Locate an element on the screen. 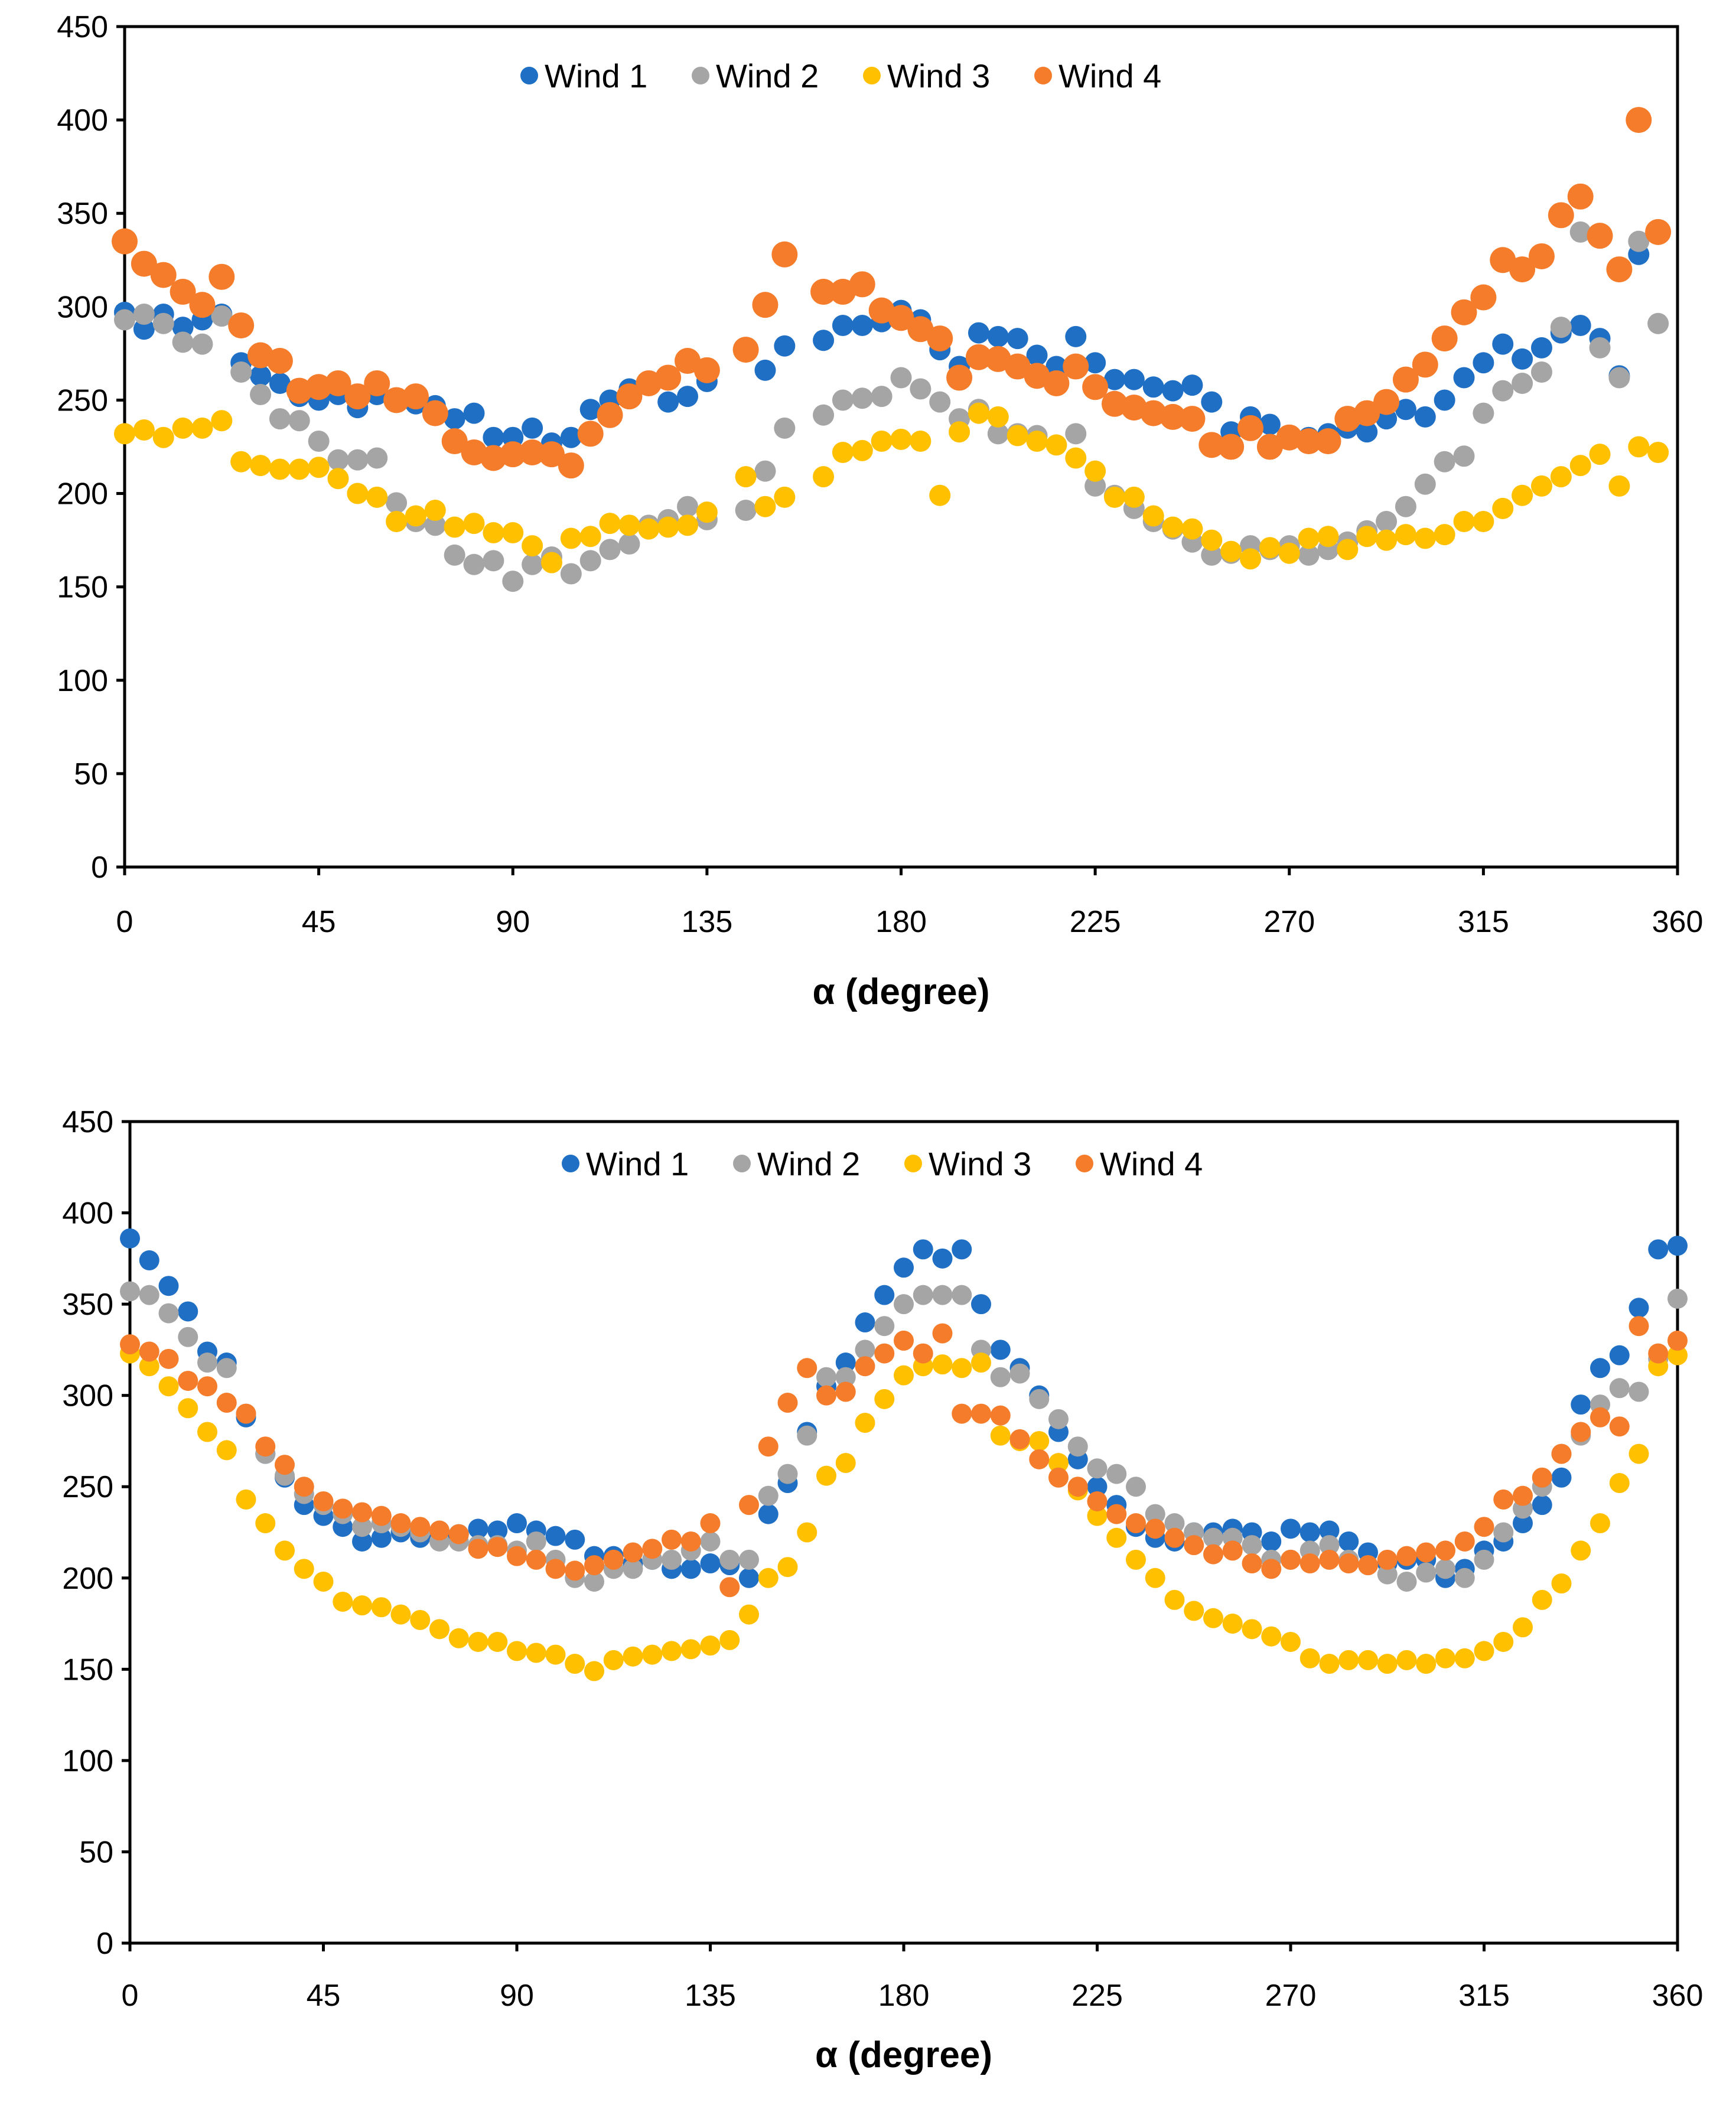 This screenshot has height=2102, width=1736. y-tick-label: 50 is located at coordinates (91, 774).